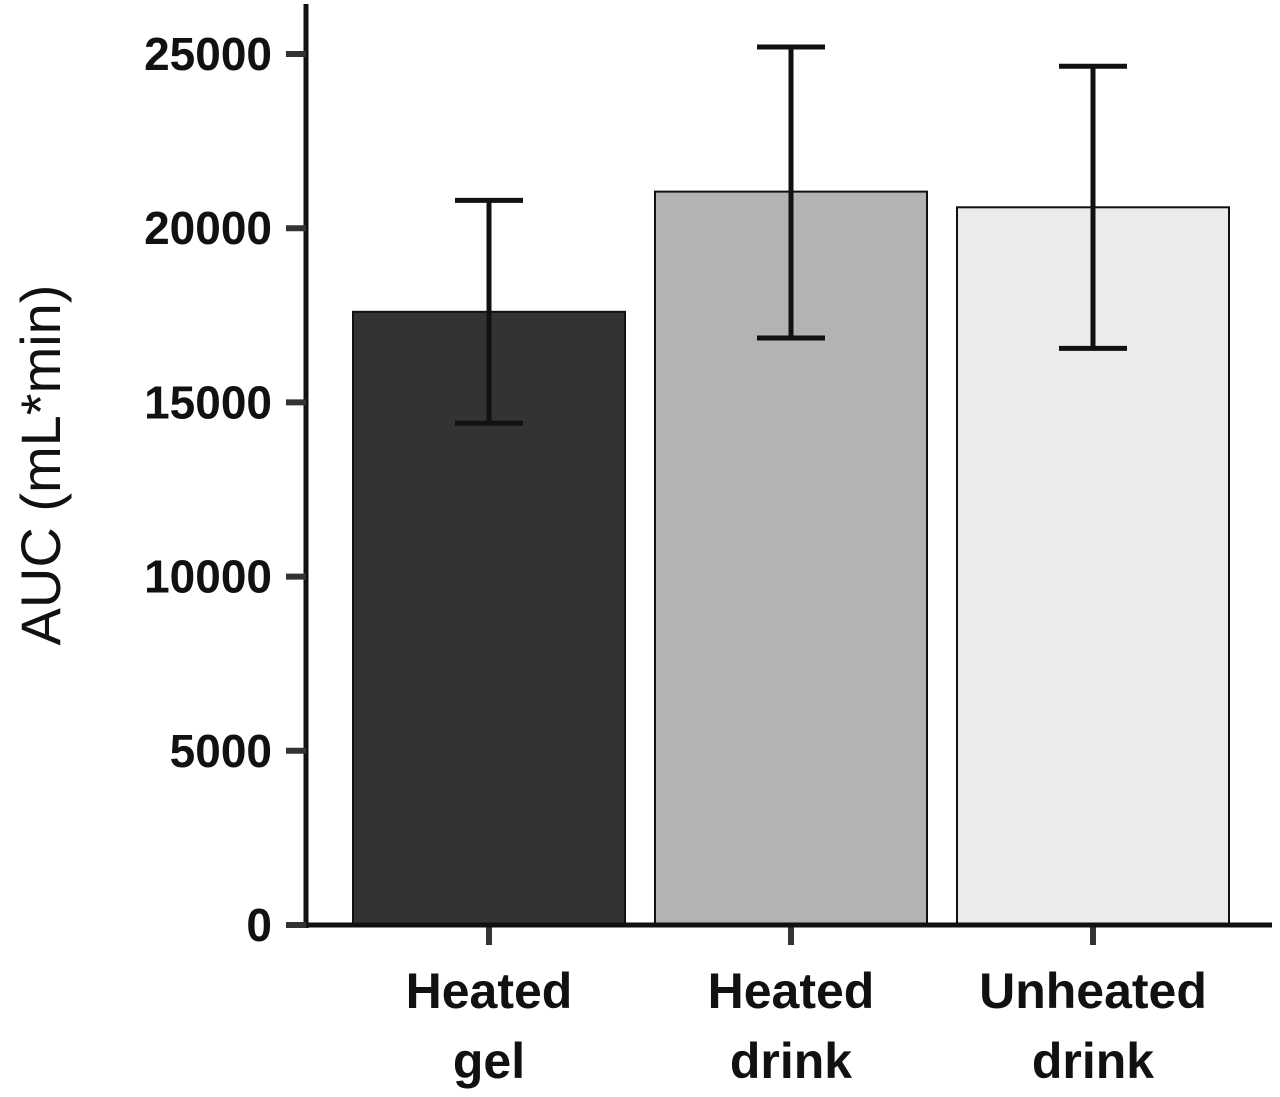 Image resolution: width=1280 pixels, height=1097 pixels. What do you see at coordinates (1093, 1061) in the screenshot?
I see `x-tick-label-2-1: drink` at bounding box center [1093, 1061].